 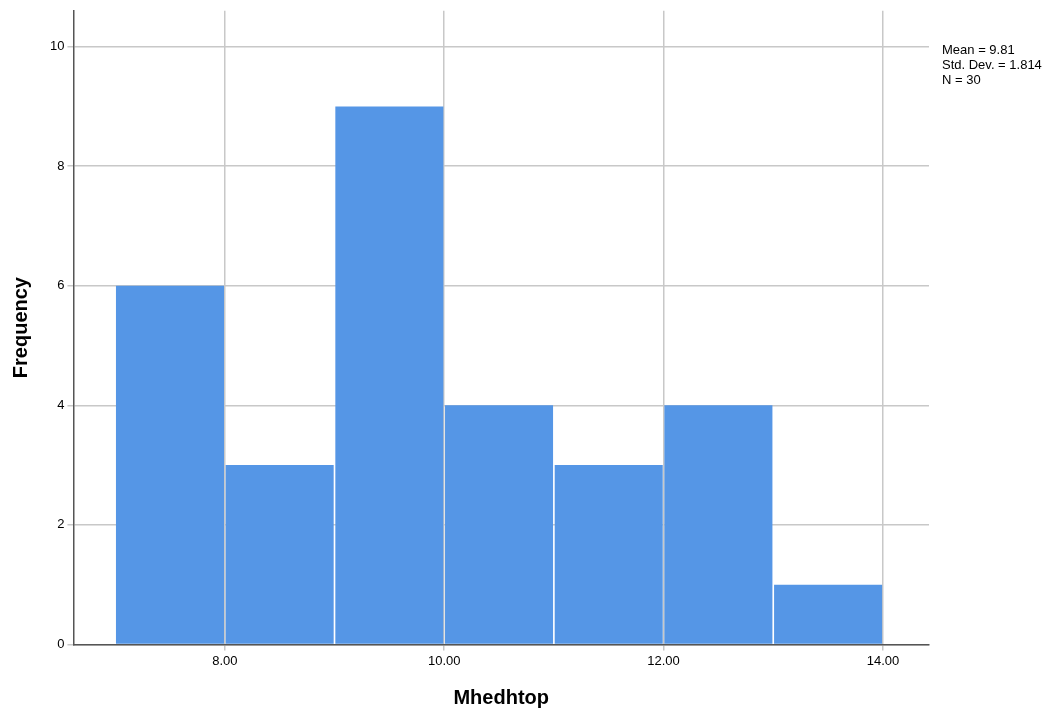 What do you see at coordinates (978, 49) in the screenshot?
I see `text: Mean = 9.81` at bounding box center [978, 49].